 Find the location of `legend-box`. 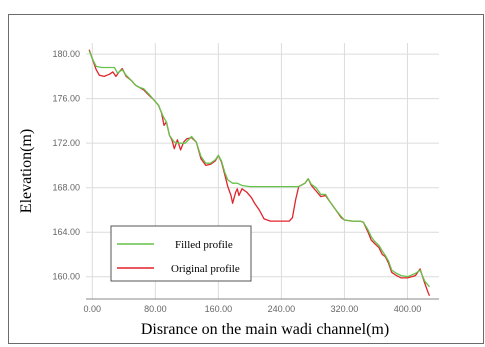

legend-box is located at coordinates (181, 253).